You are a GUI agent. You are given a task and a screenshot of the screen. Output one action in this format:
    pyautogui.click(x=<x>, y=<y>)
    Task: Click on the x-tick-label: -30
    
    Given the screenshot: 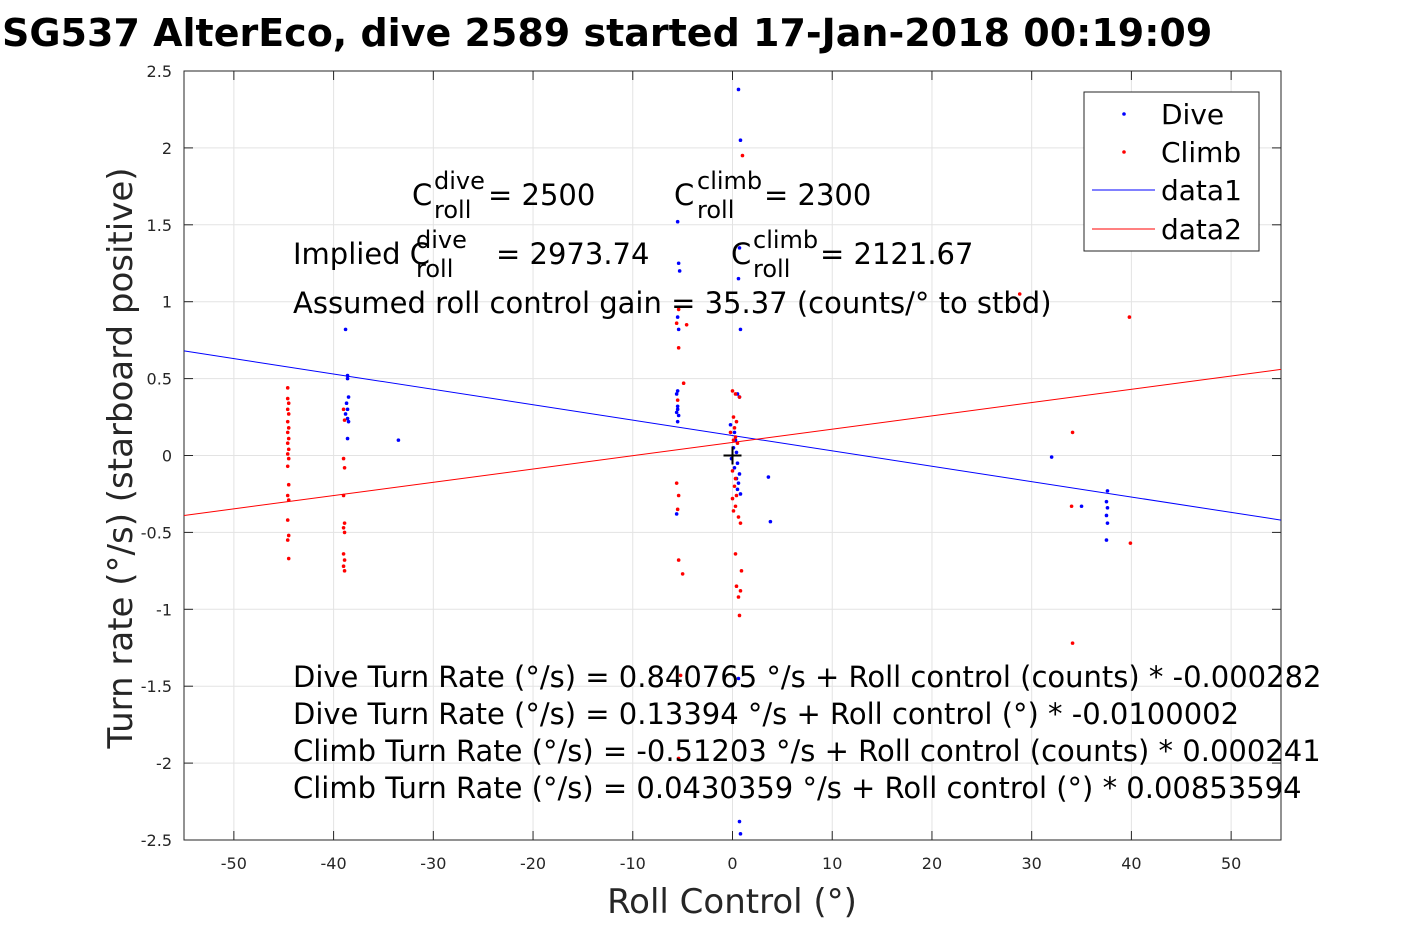 What is the action you would take?
    pyautogui.click(x=433, y=863)
    